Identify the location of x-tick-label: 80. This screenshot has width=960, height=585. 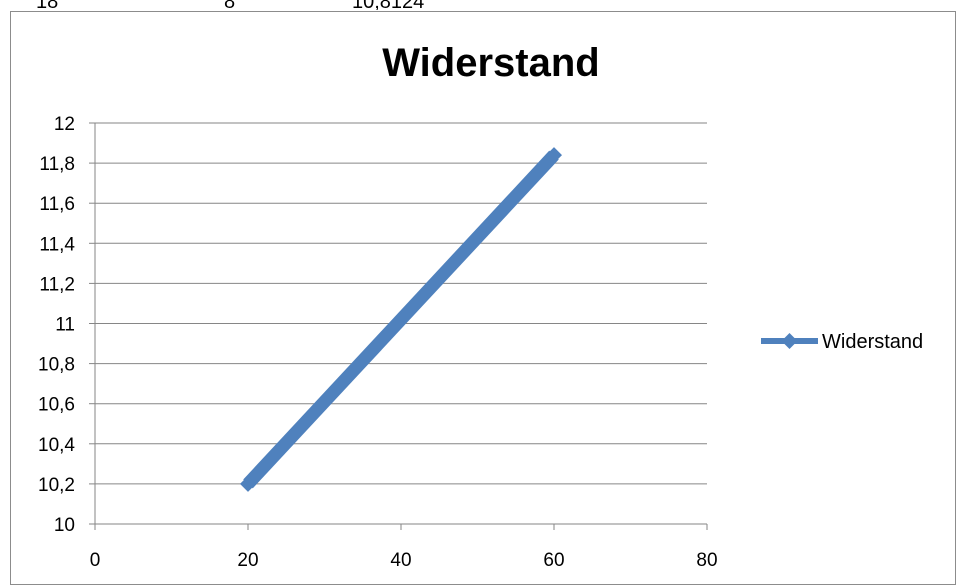
(706, 560).